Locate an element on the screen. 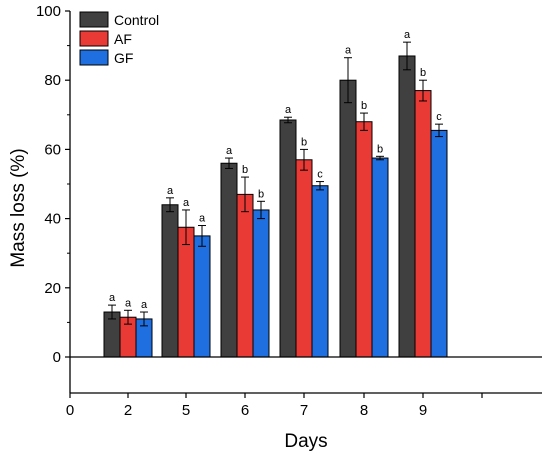  x-tick-label: 6 is located at coordinates (245, 410).